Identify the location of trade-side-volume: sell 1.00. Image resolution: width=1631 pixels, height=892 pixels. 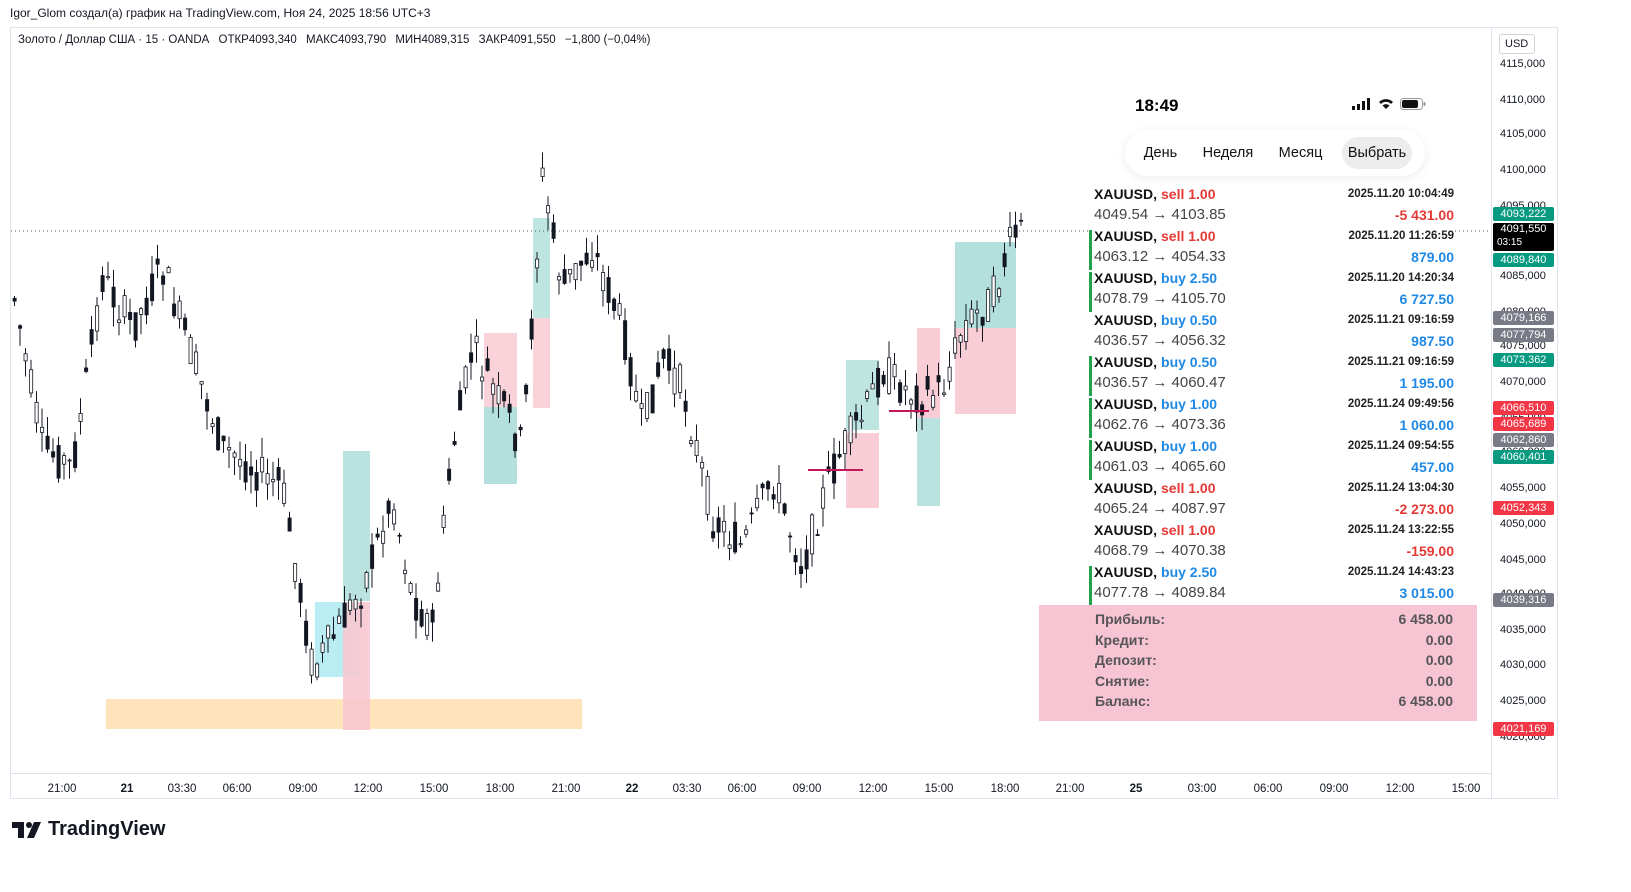
(1188, 194).